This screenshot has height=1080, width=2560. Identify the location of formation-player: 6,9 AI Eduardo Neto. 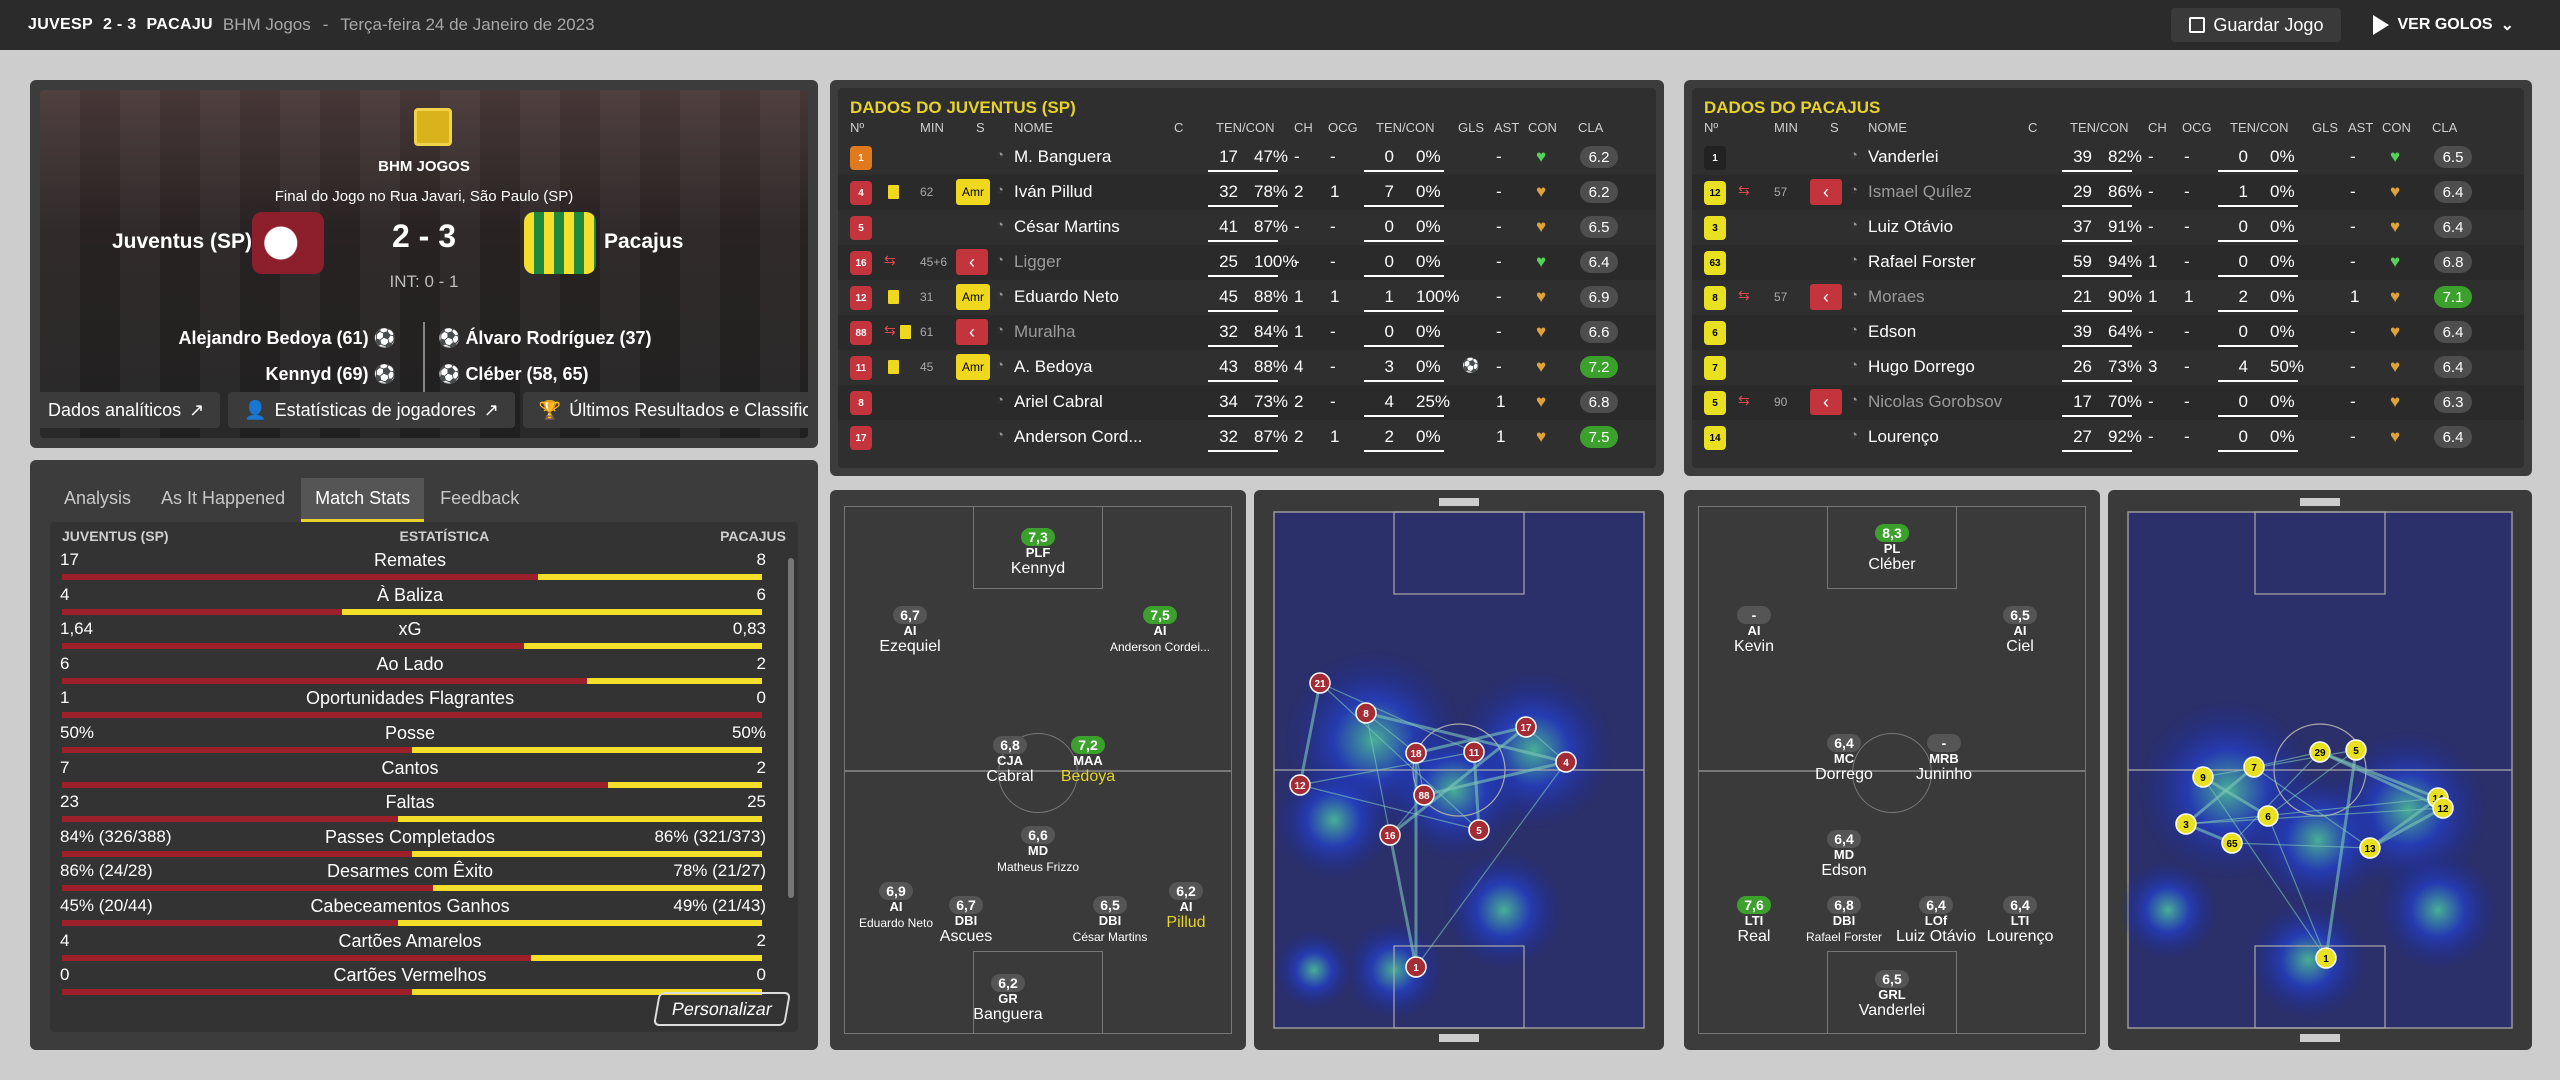
(896, 907).